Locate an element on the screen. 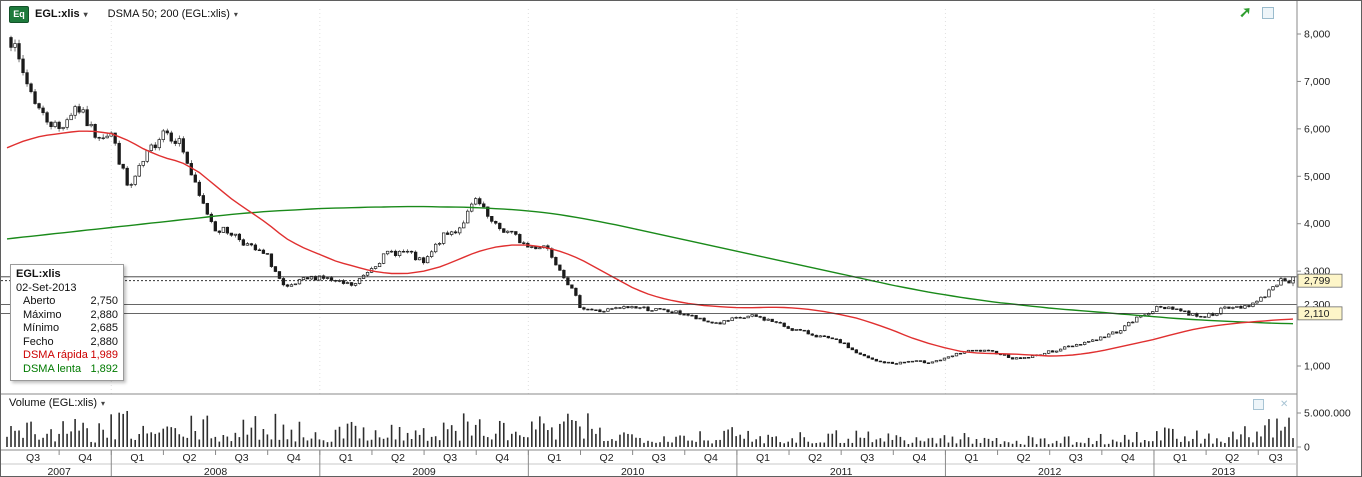 This screenshot has height=477, width=1362. year-label: 2008 is located at coordinates (216, 471).